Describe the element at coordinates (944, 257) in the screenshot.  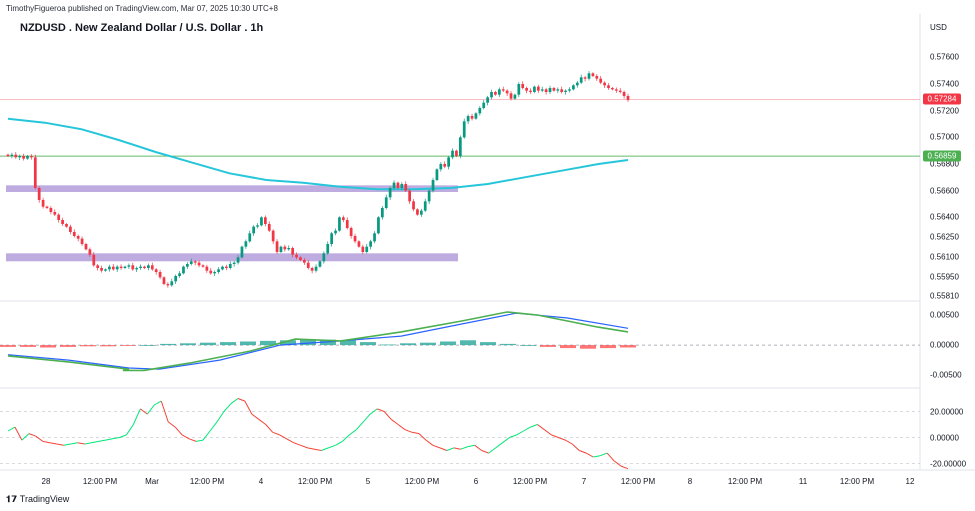
I see `price-axis-tick: 0.56100` at that location.